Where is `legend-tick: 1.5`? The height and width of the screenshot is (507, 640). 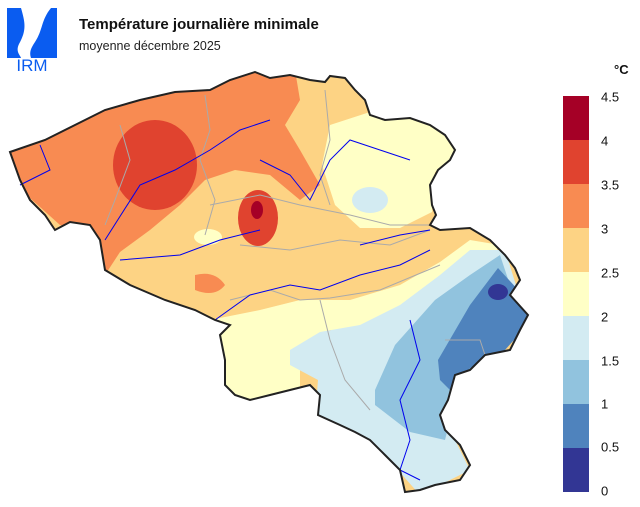
legend-tick: 1.5 is located at coordinates (610, 361).